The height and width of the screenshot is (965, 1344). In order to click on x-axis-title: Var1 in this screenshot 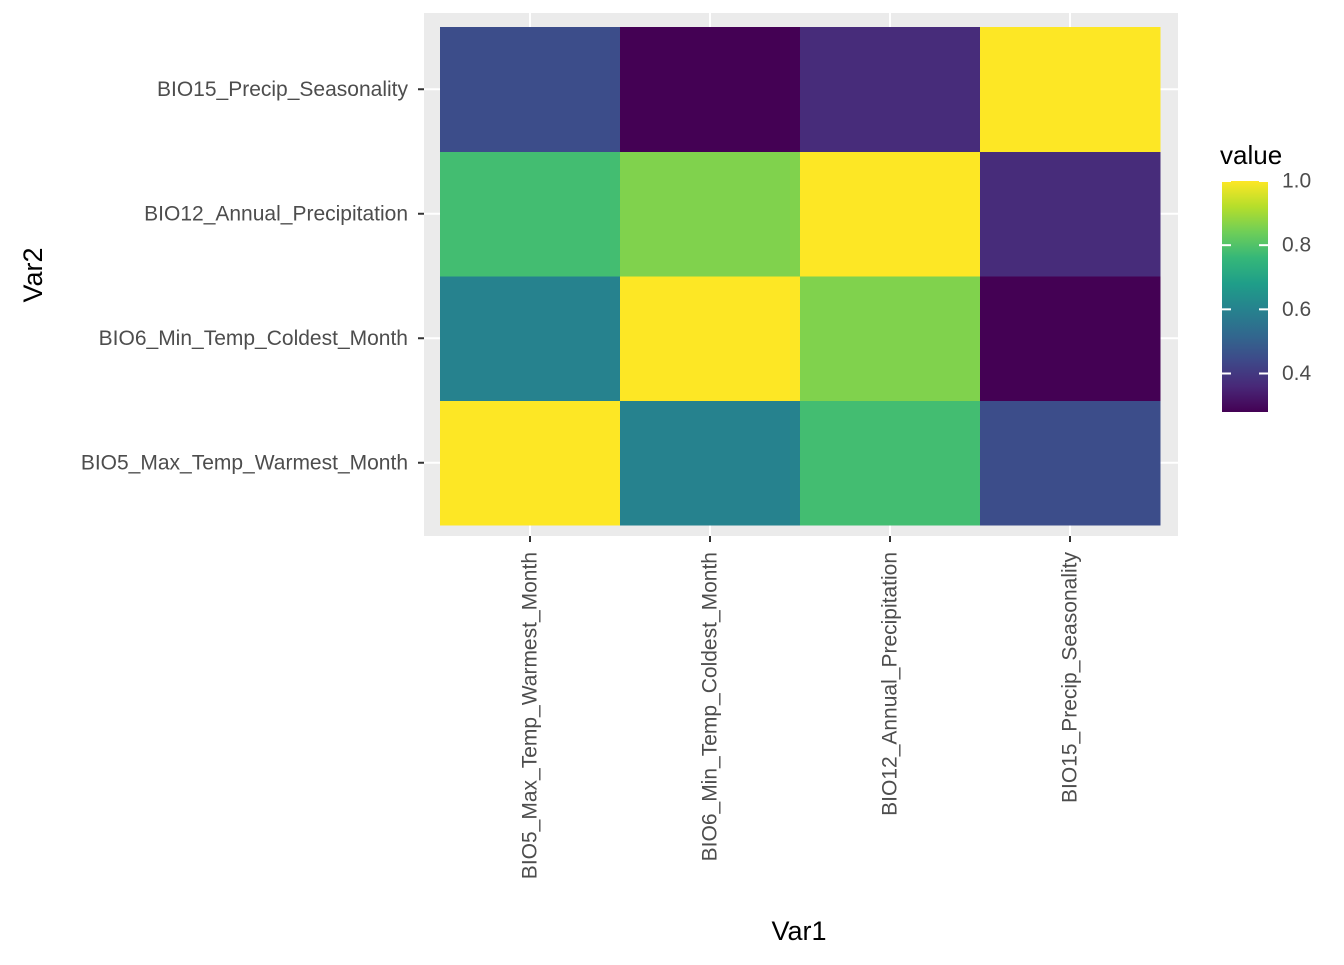, I will do `click(798, 931)`.